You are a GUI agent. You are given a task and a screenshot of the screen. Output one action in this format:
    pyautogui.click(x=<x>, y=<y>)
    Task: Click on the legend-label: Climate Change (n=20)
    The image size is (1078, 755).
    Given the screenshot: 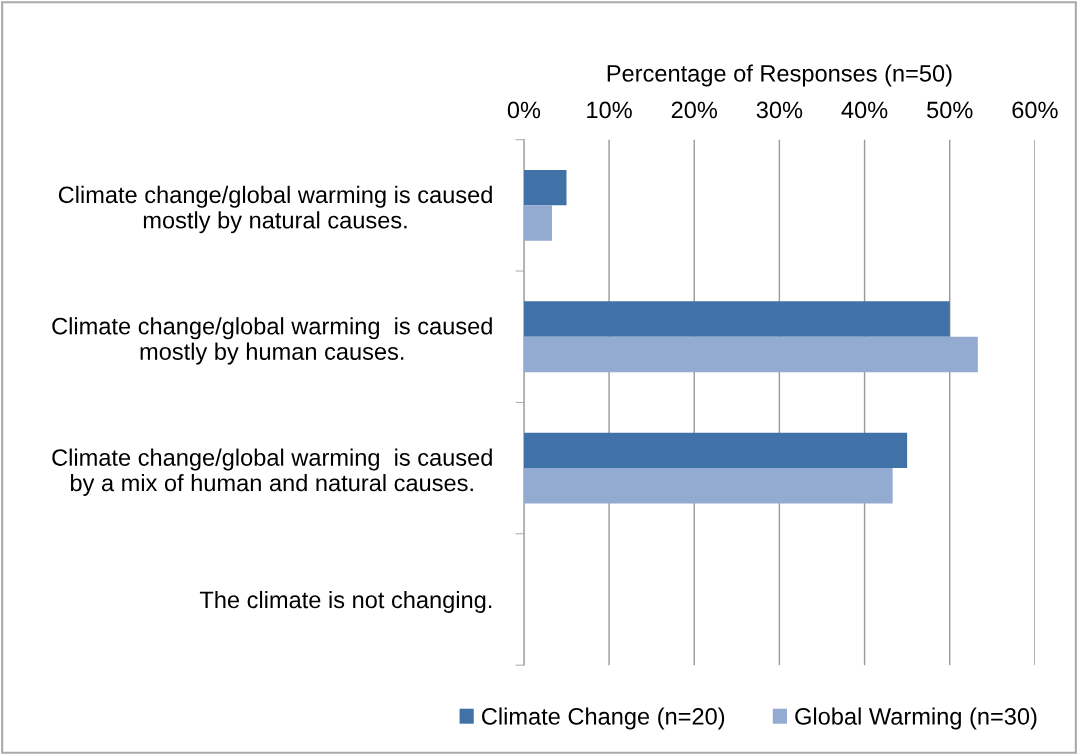 What is the action you would take?
    pyautogui.click(x=603, y=718)
    